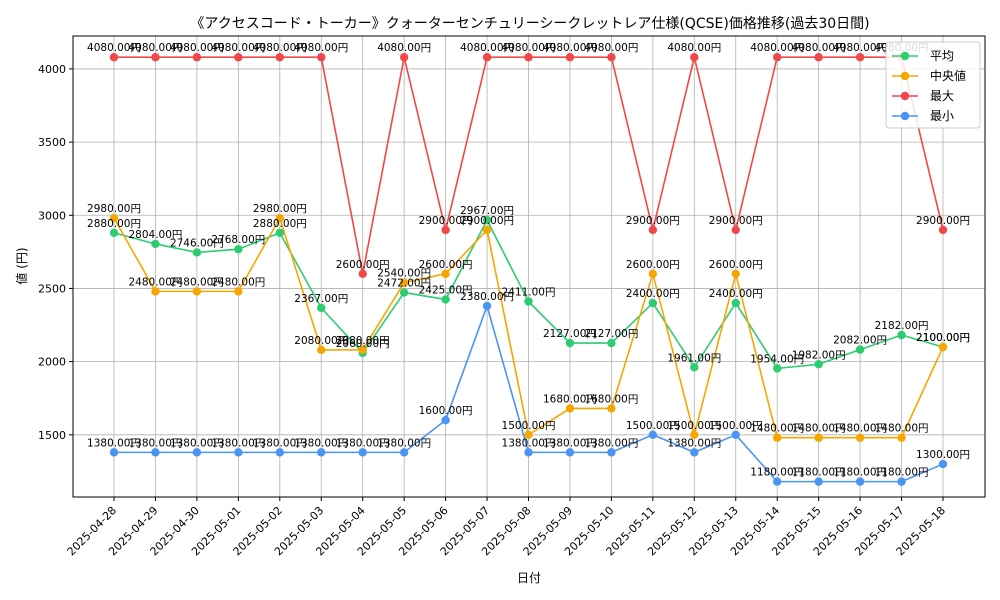 The width and height of the screenshot is (1000, 600). Describe the element at coordinates (155, 235) in the screenshot. I see `data-label: 2804.00円` at that location.